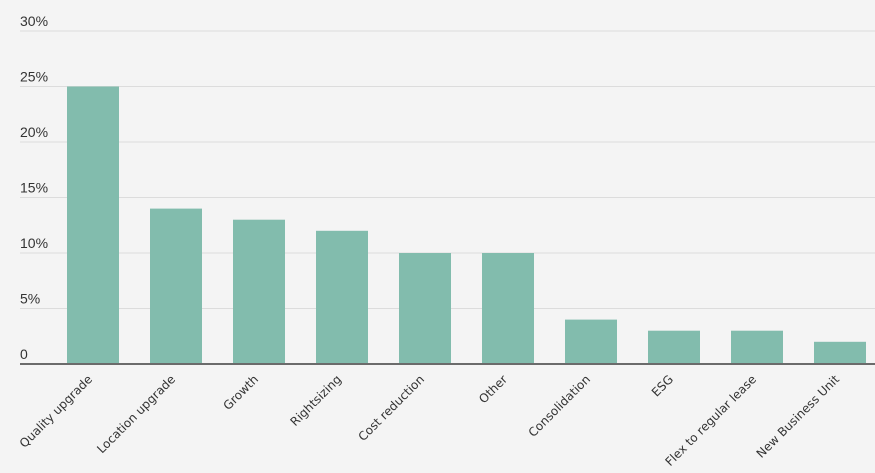  I want to click on category-label: Rightsizing, so click(316, 400).